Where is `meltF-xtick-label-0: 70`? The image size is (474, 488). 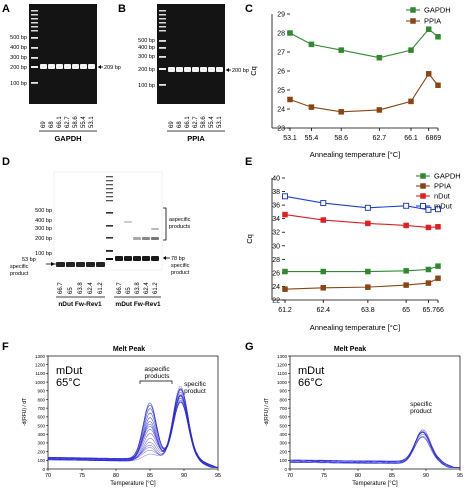 meltF-xtick-label-0: 70 is located at coordinates (48, 476).